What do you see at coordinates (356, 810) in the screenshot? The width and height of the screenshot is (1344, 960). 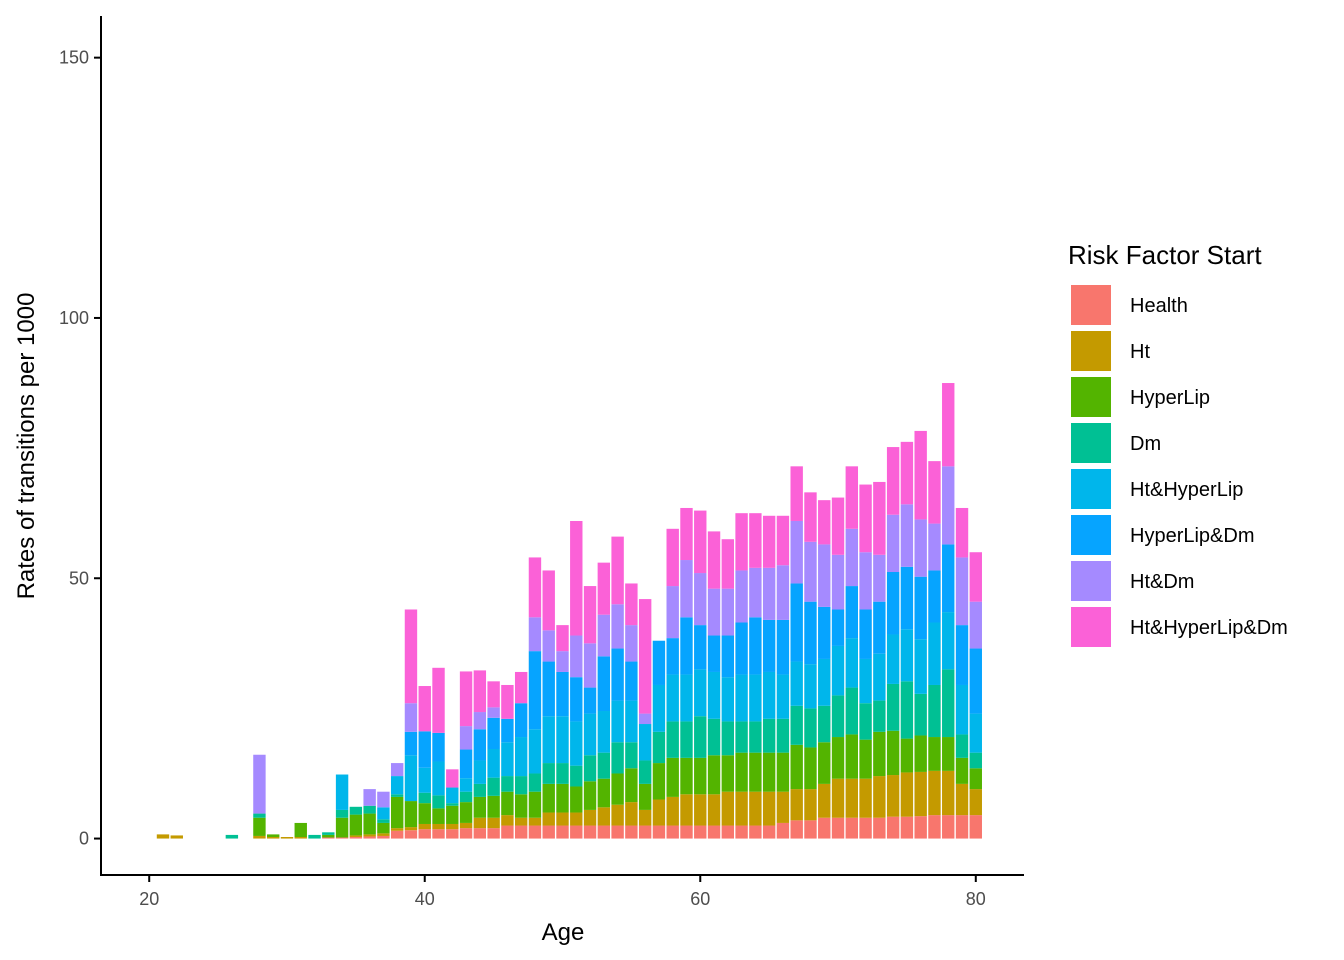 I see `bar-age-35-dm` at bounding box center [356, 810].